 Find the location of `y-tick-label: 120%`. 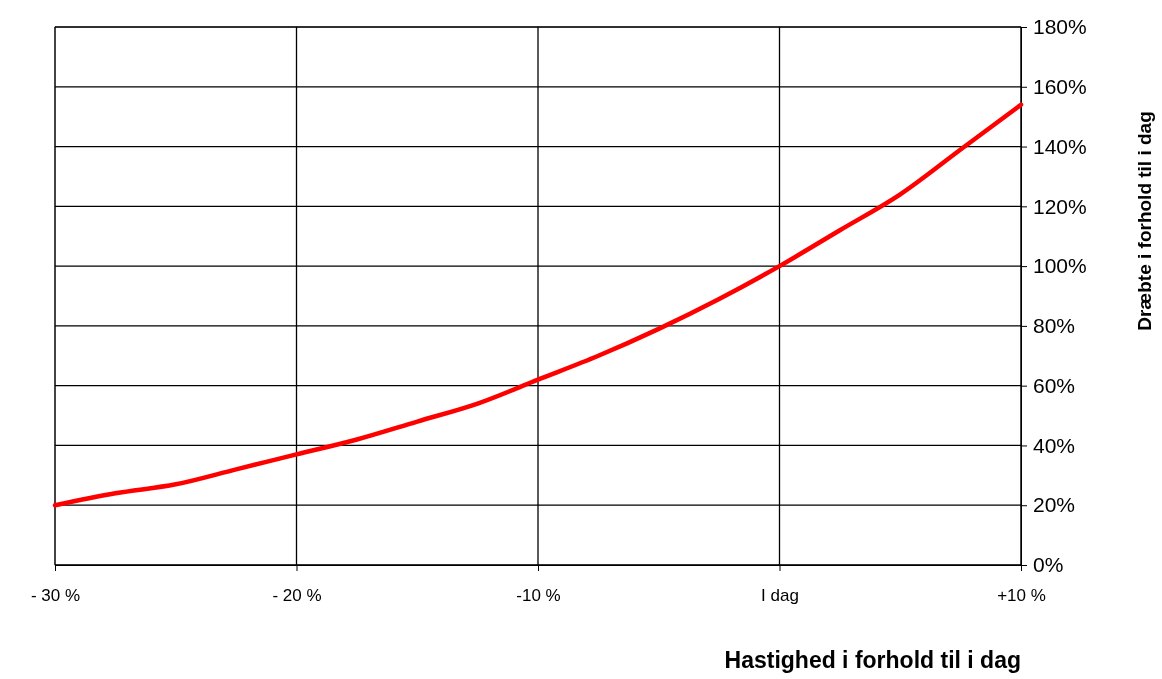

y-tick-label: 120% is located at coordinates (1060, 206).